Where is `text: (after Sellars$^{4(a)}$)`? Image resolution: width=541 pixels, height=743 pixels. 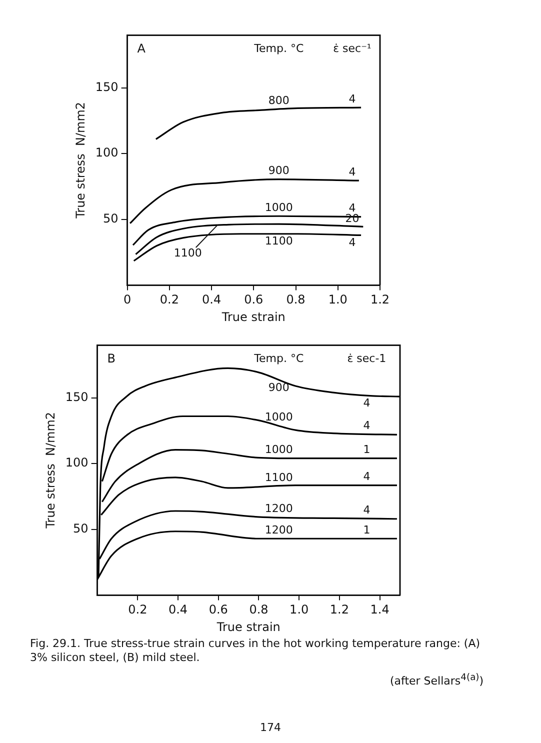 text: (after Sellars$^{4(a)}$) is located at coordinates (437, 680).